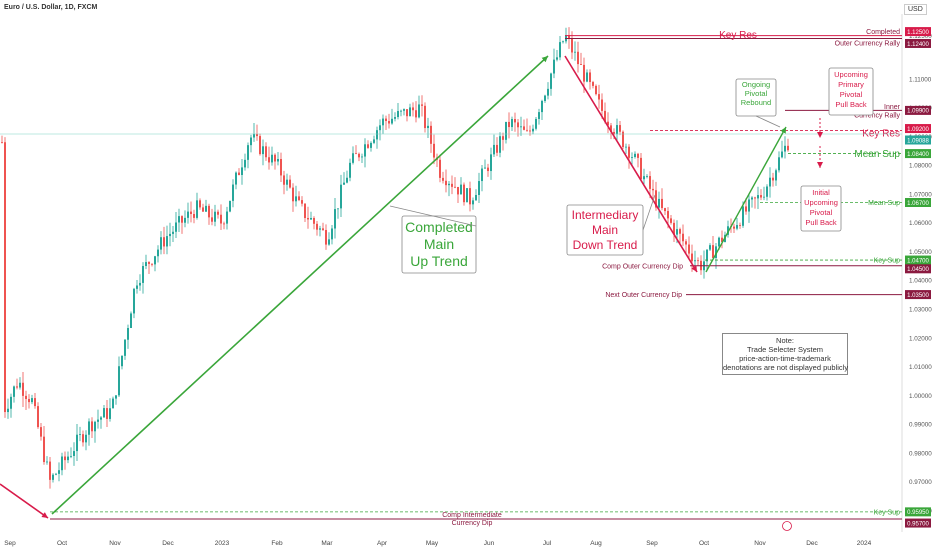  I want to click on price-tag: 1.08400, so click(918, 155).